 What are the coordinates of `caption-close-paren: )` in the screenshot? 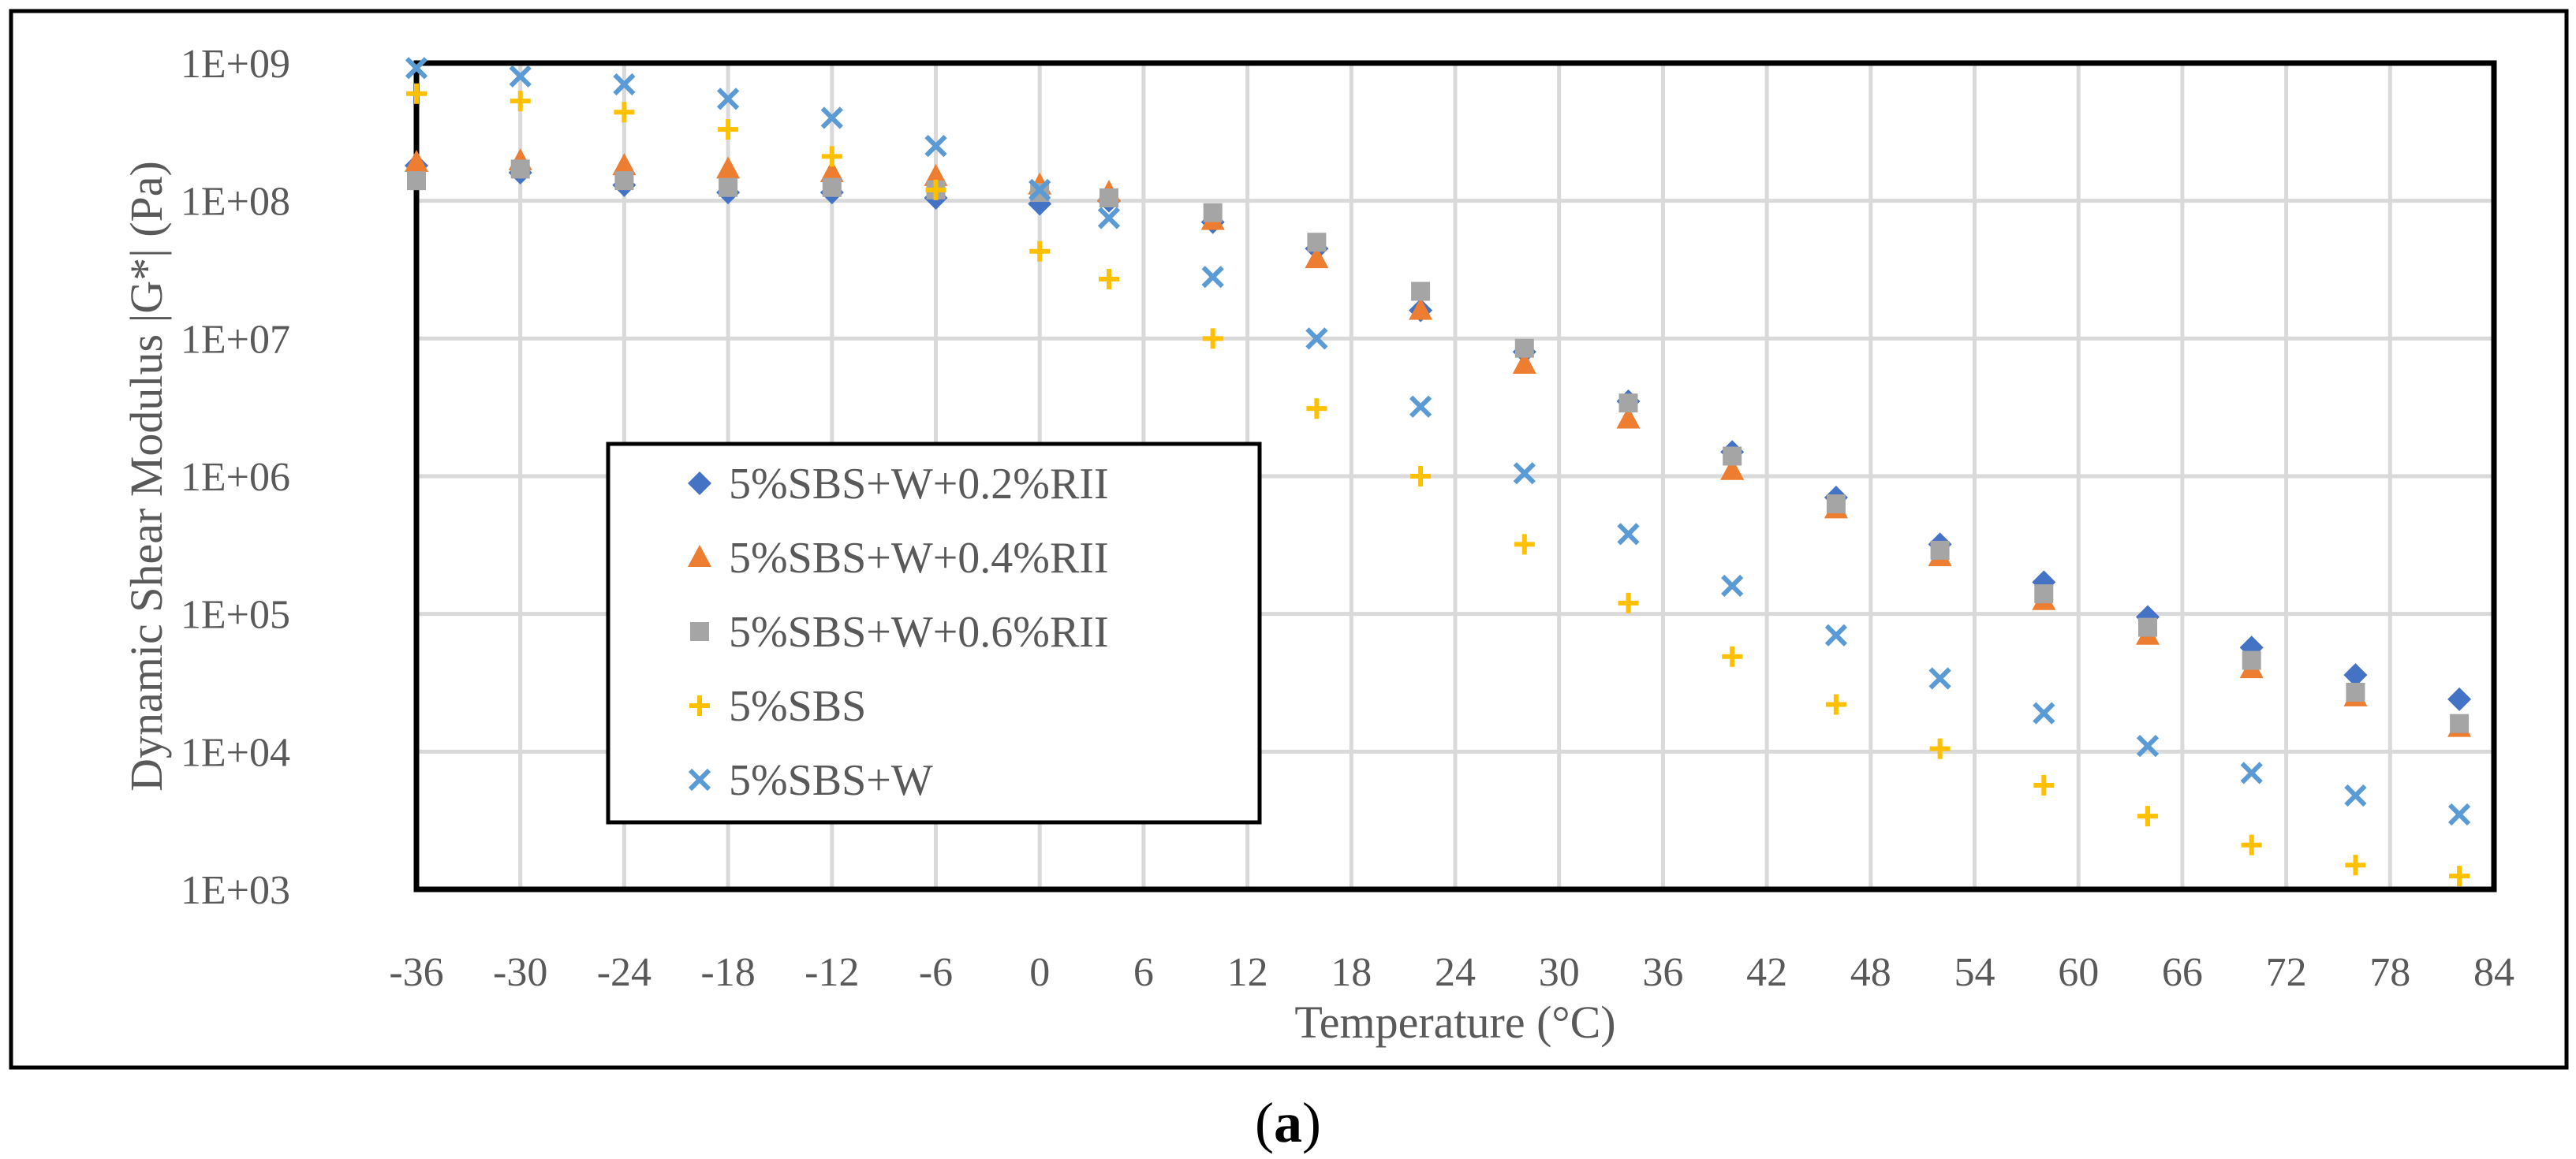 It's located at (1311, 1122).